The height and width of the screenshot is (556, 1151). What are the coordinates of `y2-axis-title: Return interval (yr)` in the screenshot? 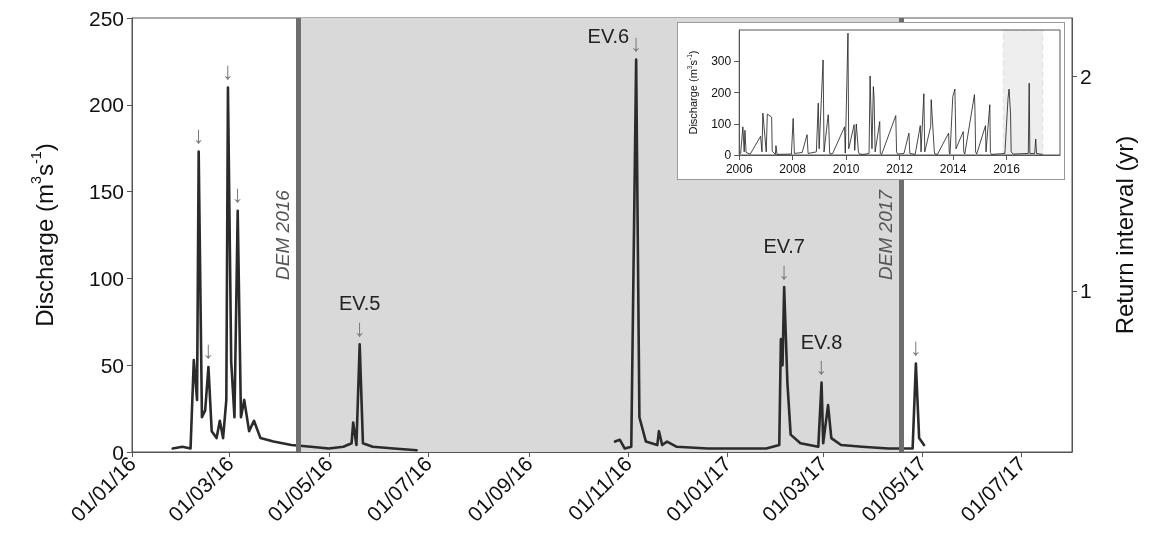 It's located at (1124, 235).